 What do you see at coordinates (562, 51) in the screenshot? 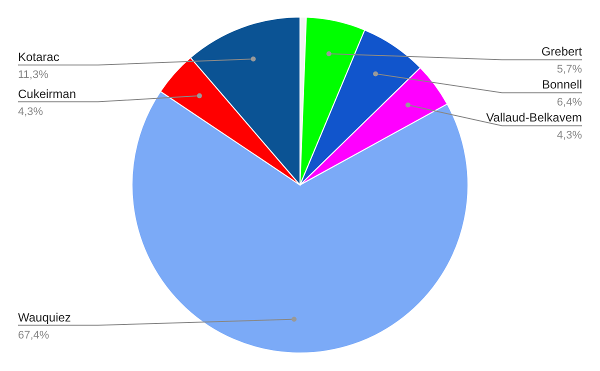
I see `slice-label: Grebert` at bounding box center [562, 51].